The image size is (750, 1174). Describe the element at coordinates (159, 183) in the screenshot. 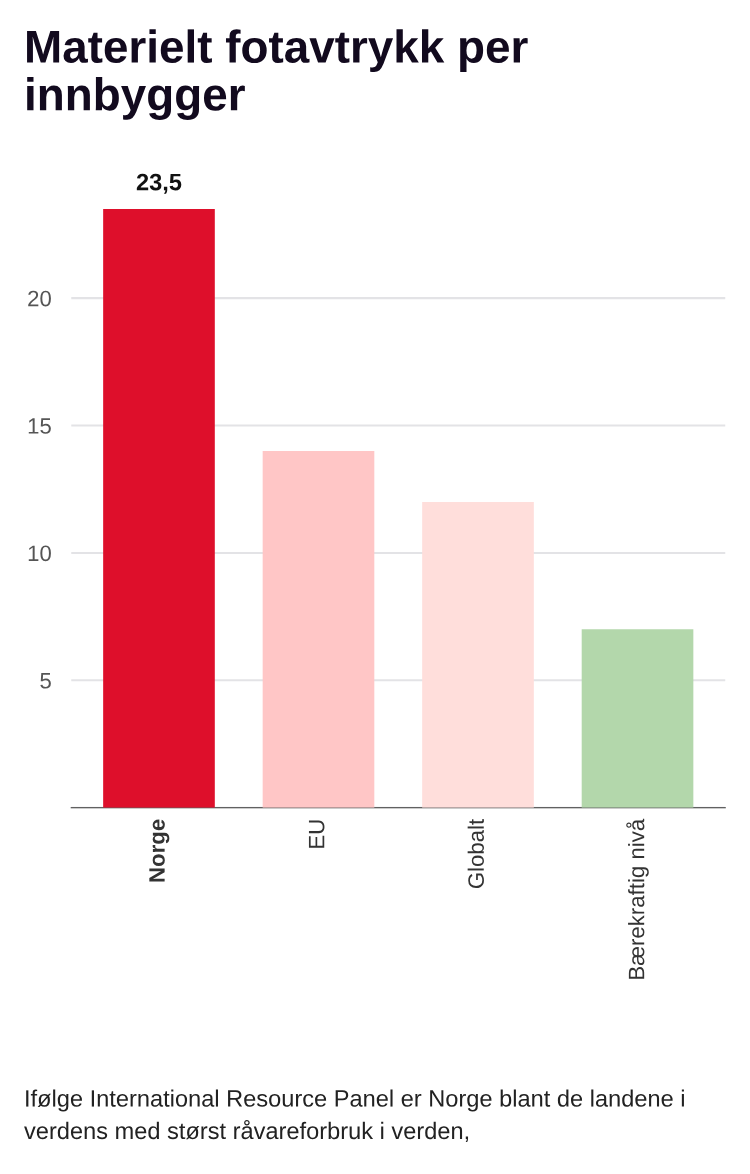

I see `data-label: 23,5` at that location.